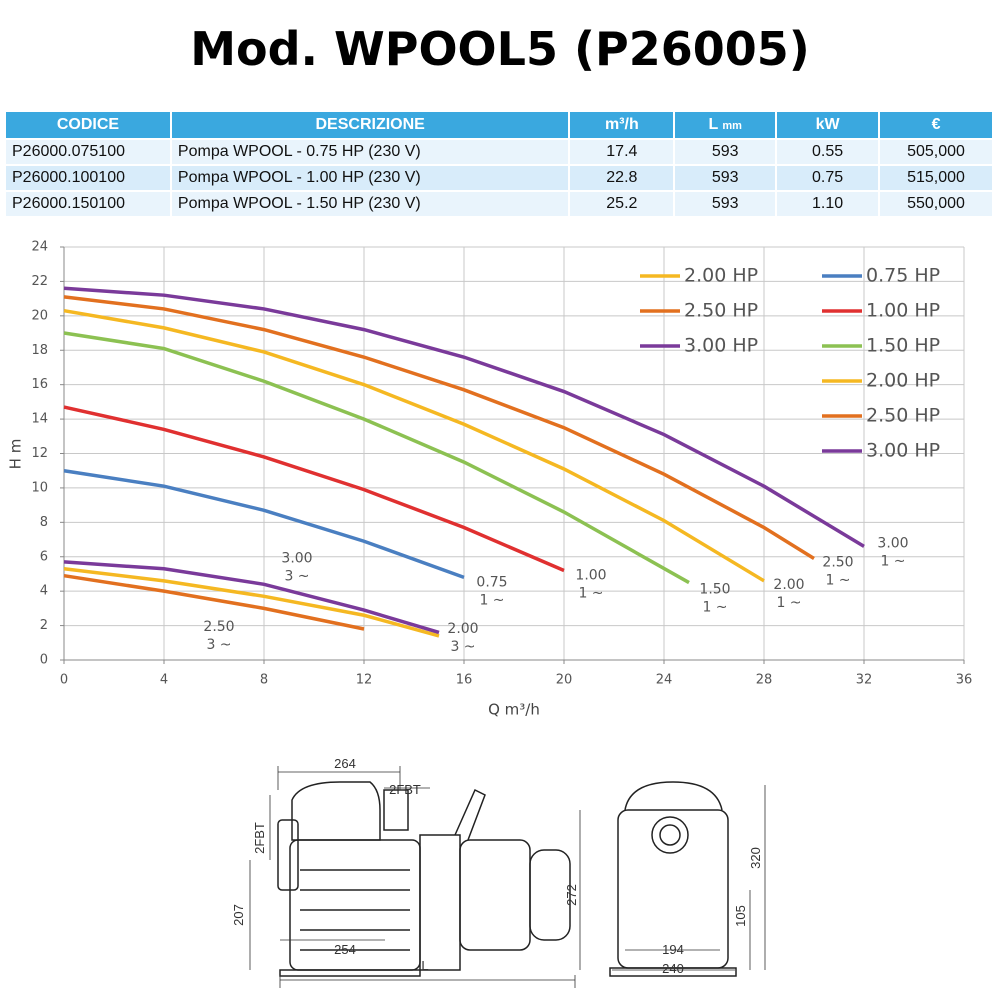 The image size is (1000, 1000). What do you see at coordinates (39, 384) in the screenshot?
I see `y-tick-label: 16` at bounding box center [39, 384].